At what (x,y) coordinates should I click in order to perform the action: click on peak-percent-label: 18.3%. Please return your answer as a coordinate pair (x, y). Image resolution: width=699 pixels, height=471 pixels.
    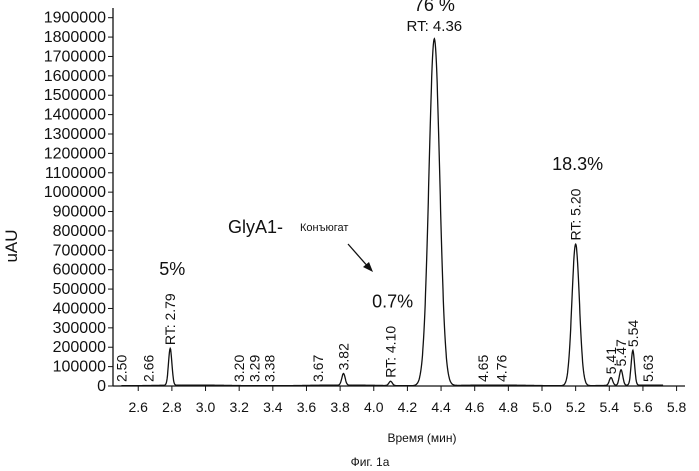
    Looking at the image, I should click on (577, 164).